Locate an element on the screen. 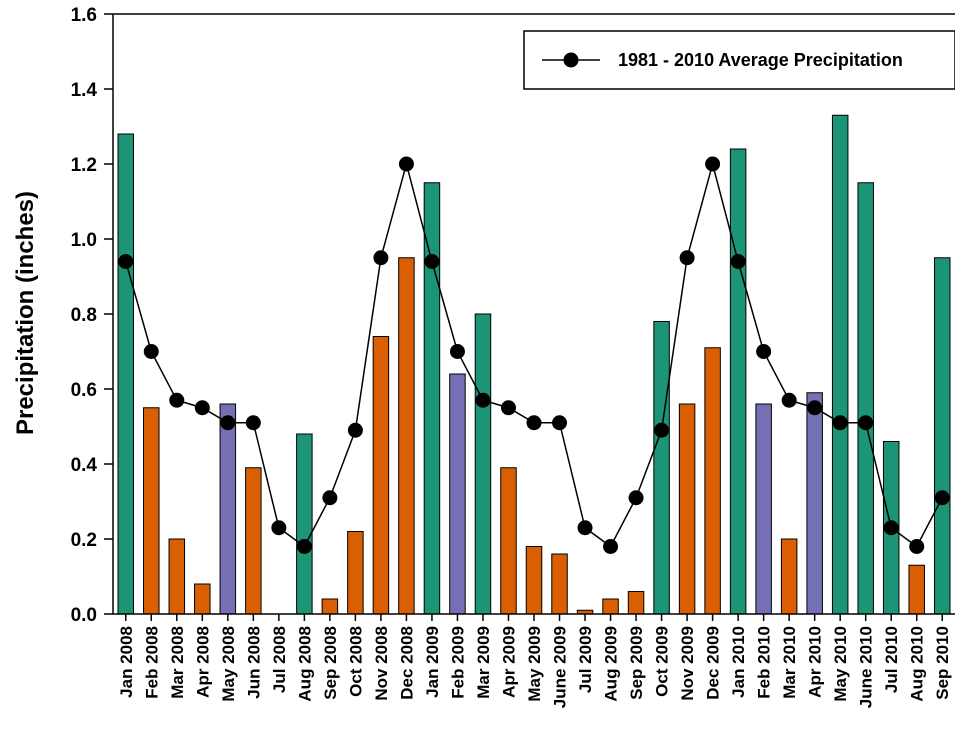  y-tick-label-2: 0.4 is located at coordinates (84, 465).